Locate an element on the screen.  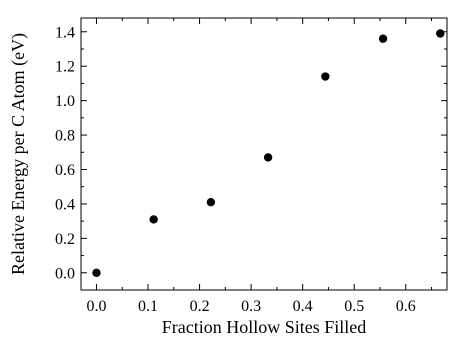
x-tick-label: 0.1 is located at coordinates (148, 306).